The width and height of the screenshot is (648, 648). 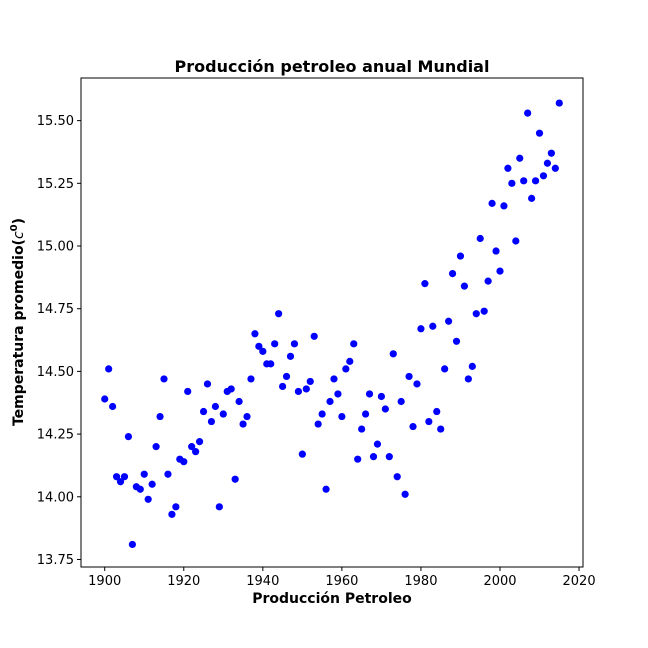 I want to click on y-axis-label-main: Temperatura promedio(, so click(x=19, y=332).